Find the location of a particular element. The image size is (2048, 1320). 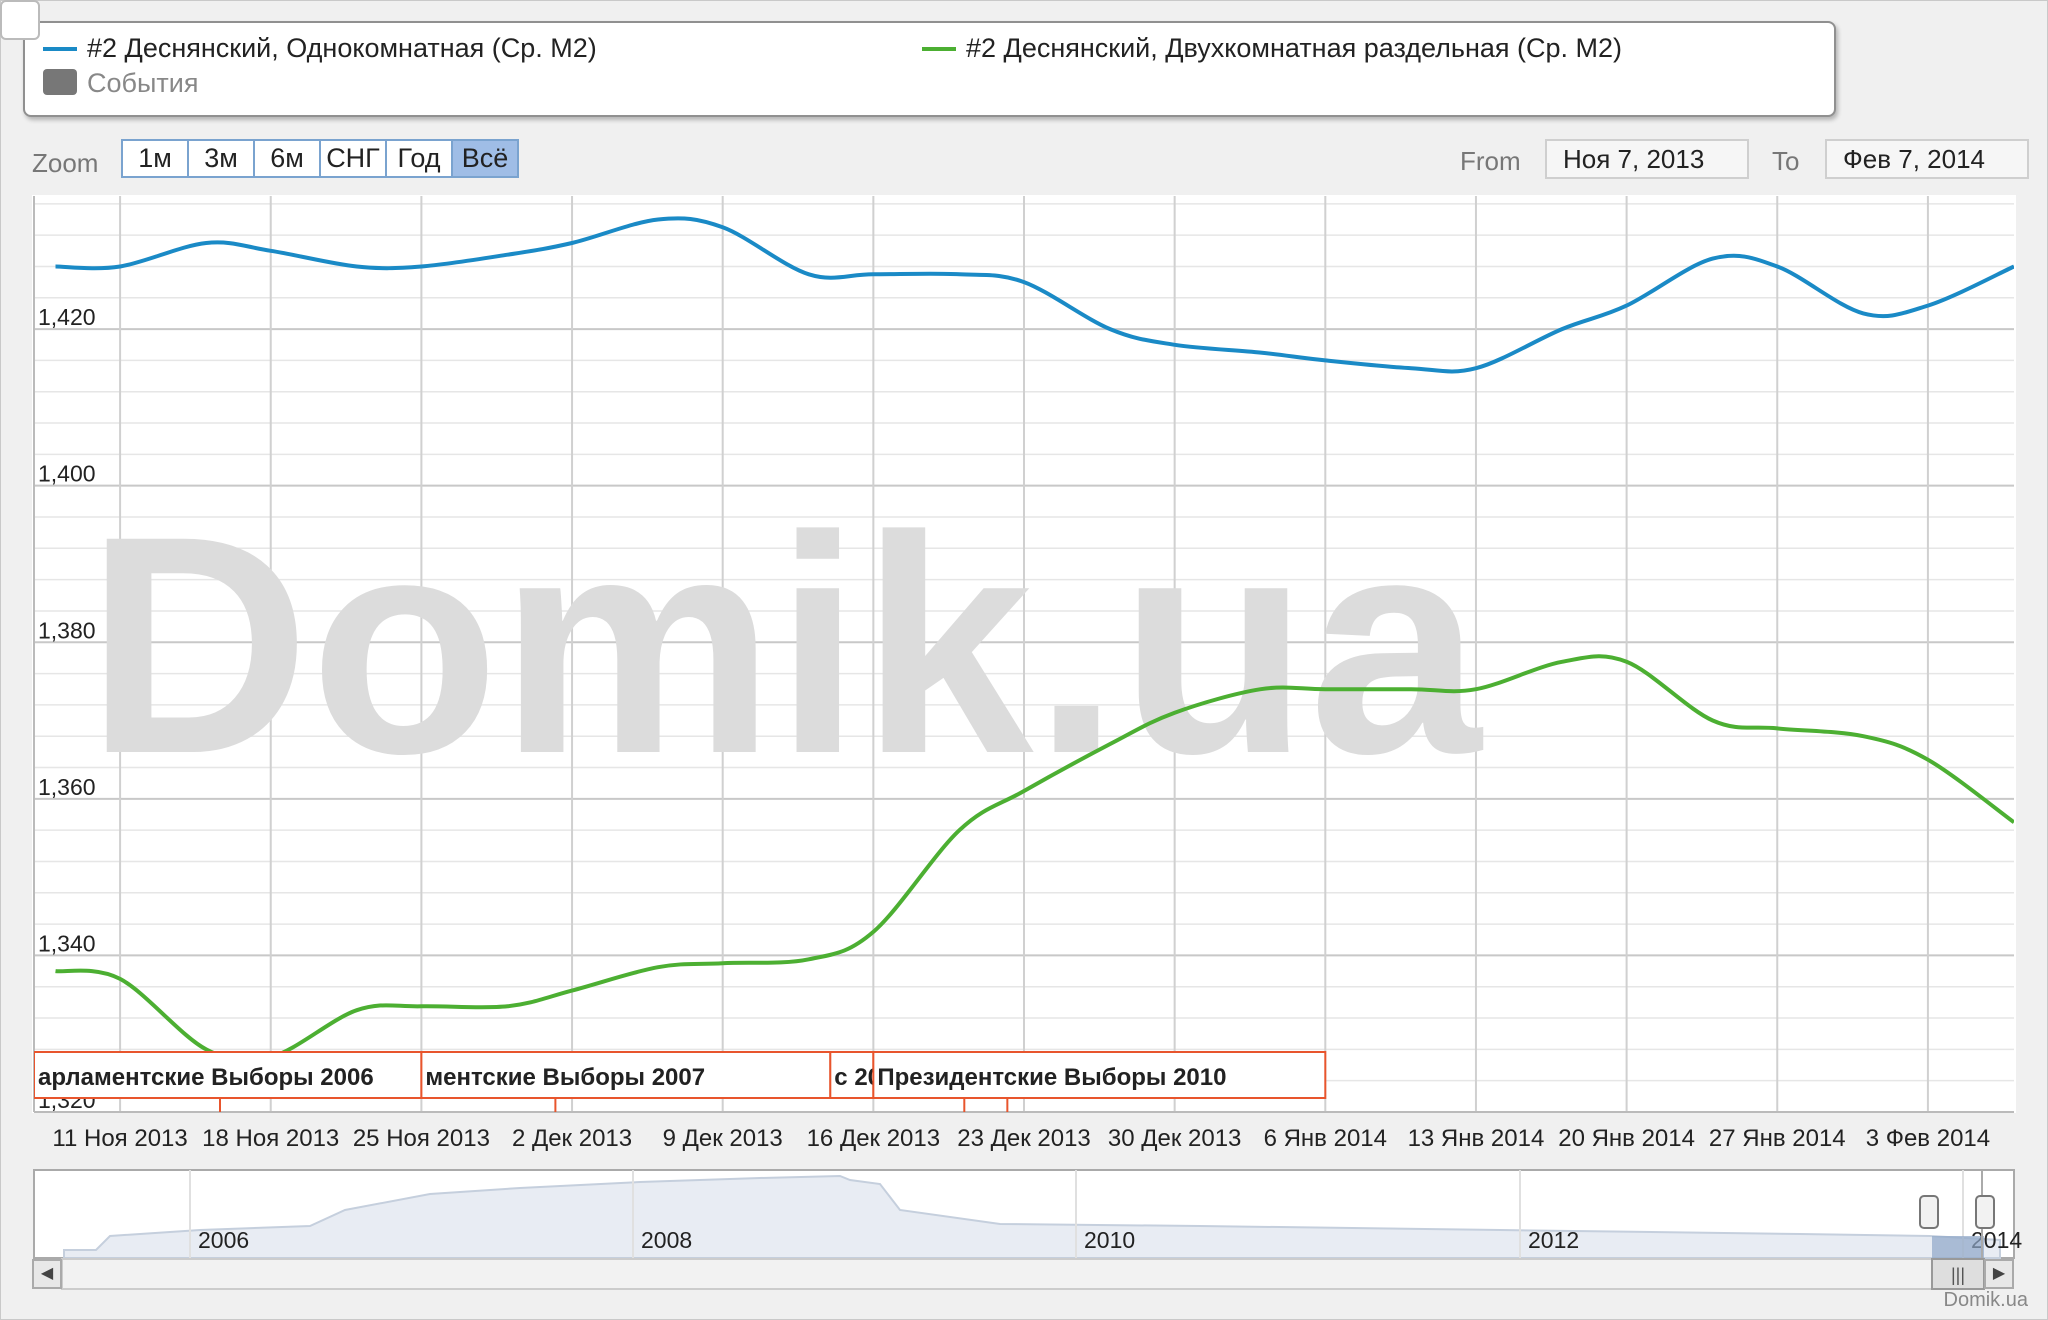

x-tick-label: 27 Янв 2014 is located at coordinates (1777, 1138).